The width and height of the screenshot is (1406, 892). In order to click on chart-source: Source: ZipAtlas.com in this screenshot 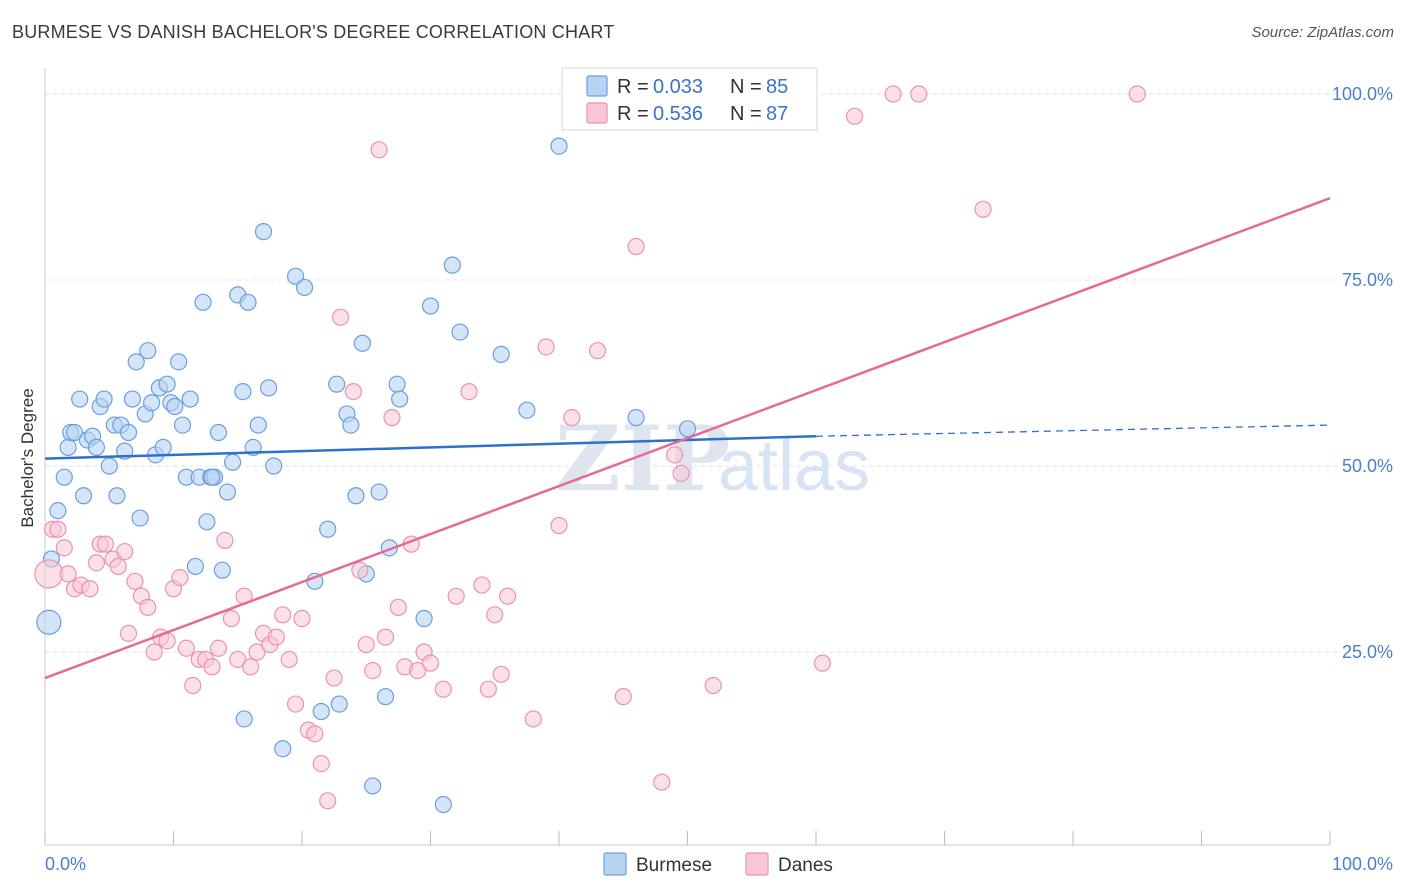, I will do `click(1322, 32)`.